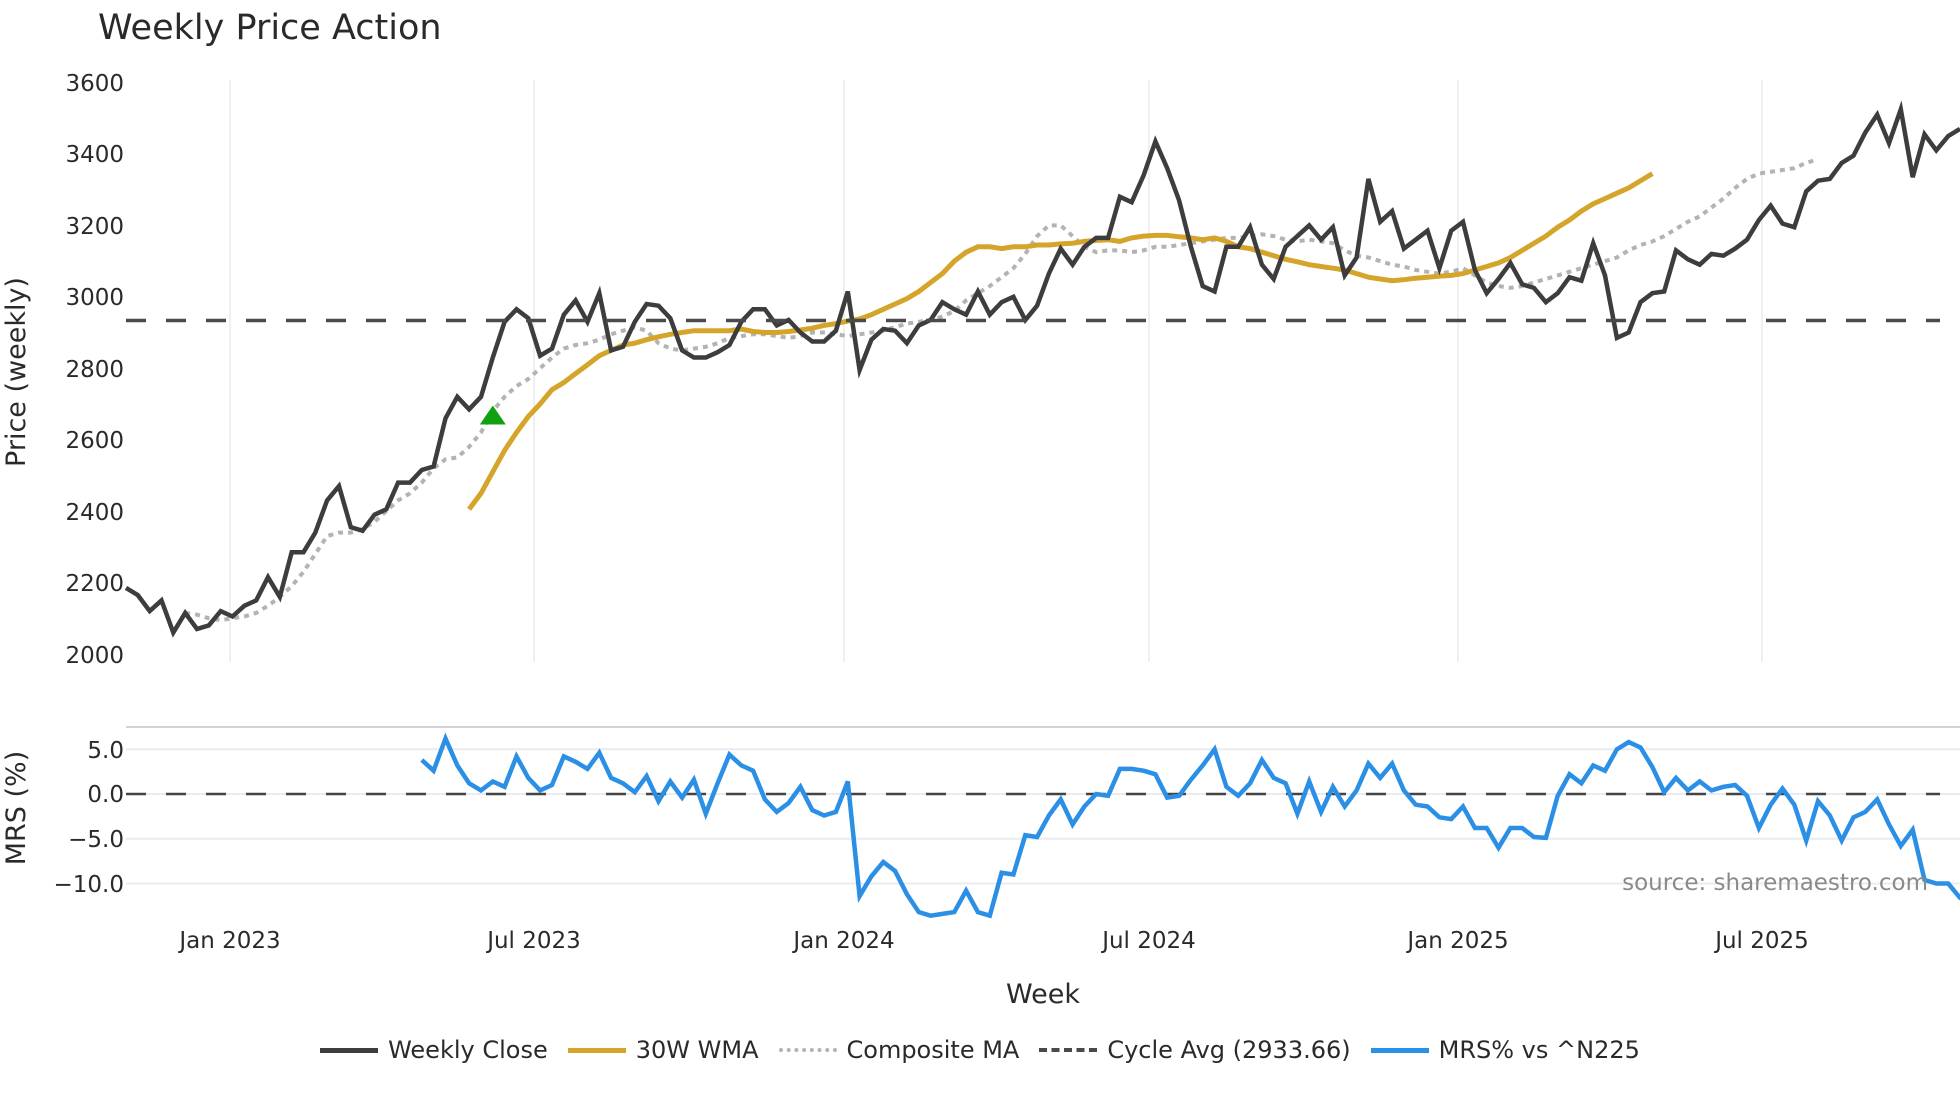 The image size is (1960, 1102). I want to click on y-tick: 2400, so click(94, 513).